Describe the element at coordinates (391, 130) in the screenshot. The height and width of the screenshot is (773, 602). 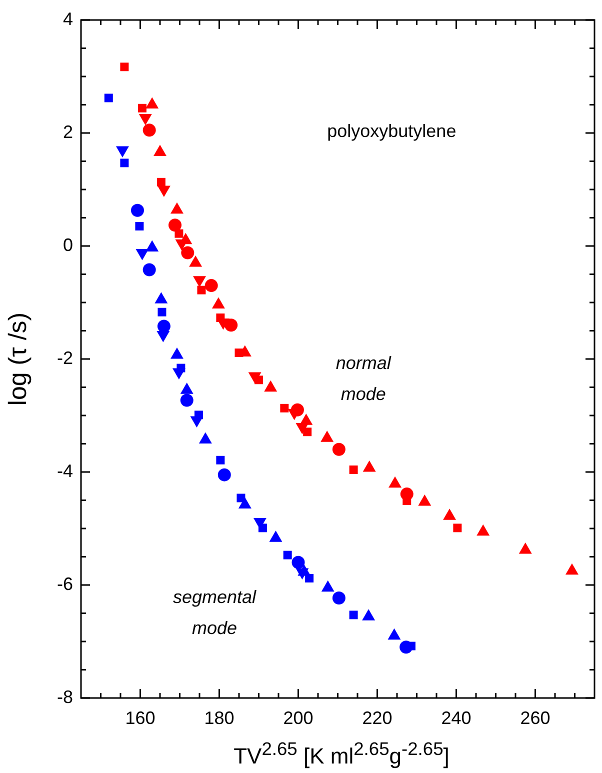
I see `annotation: polyoxybutylene` at that location.